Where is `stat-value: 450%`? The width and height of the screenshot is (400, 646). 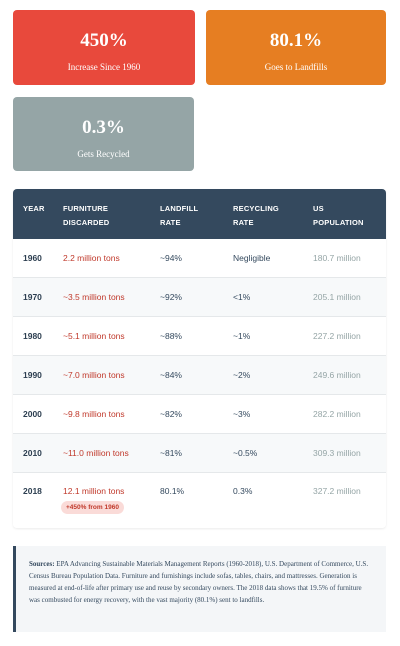
stat-value: 450% is located at coordinates (104, 40).